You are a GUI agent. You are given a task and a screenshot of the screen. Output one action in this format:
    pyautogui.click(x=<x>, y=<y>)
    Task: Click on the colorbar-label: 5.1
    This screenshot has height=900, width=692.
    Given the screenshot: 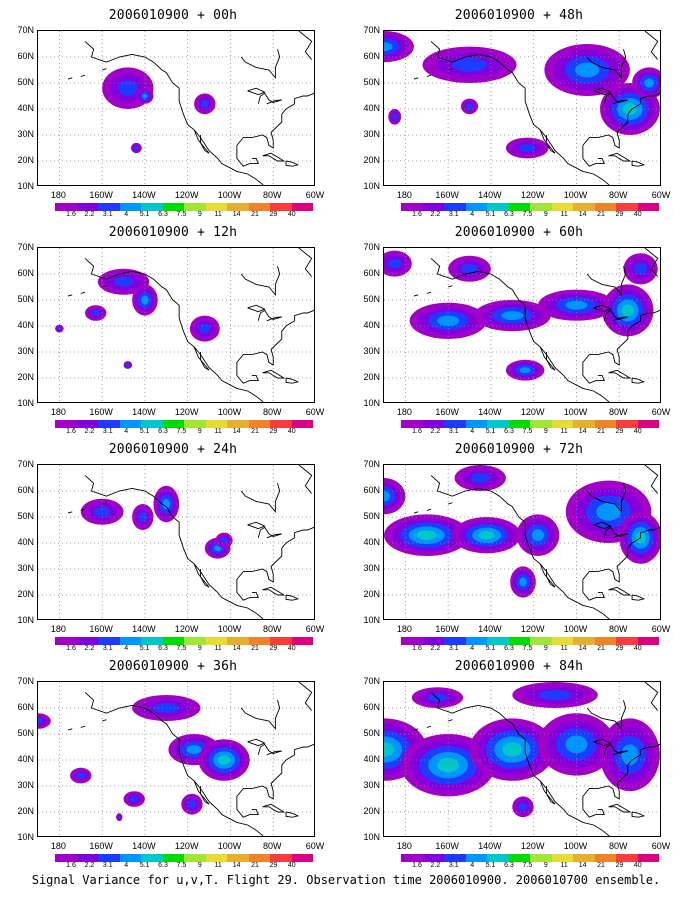 What is the action you would take?
    pyautogui.click(x=490, y=214)
    